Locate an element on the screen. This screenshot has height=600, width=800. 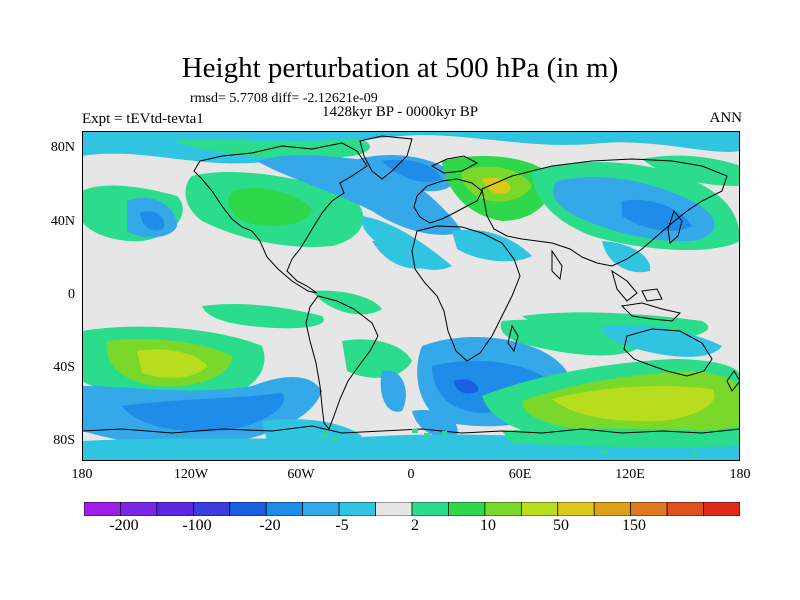
x-tick-label: 120E is located at coordinates (630, 474).